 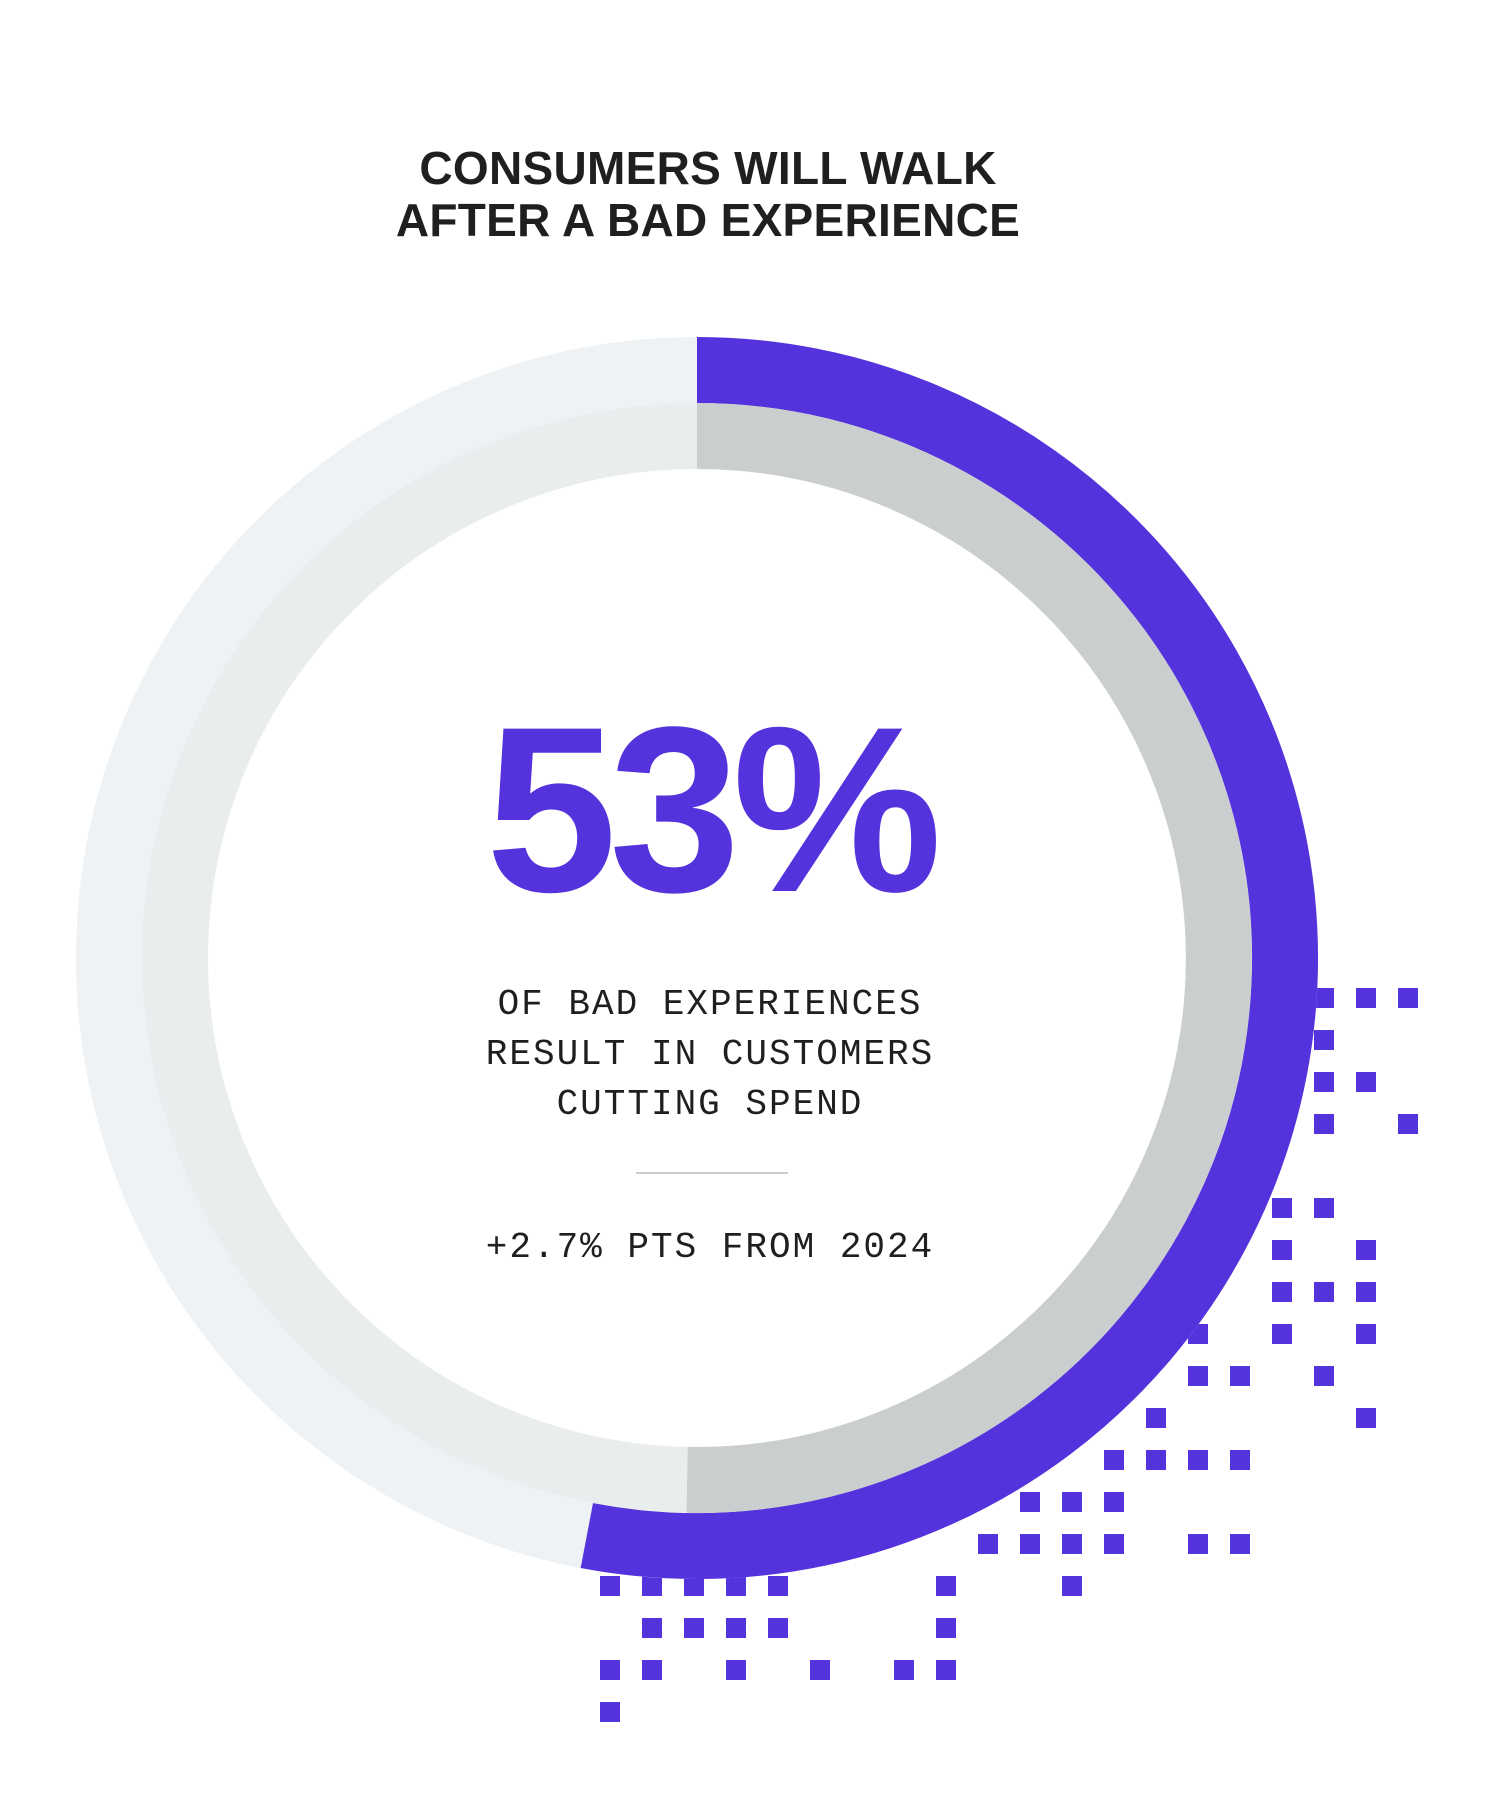 What do you see at coordinates (710, 1104) in the screenshot?
I see `description-line-3: CUTTING SPEND` at bounding box center [710, 1104].